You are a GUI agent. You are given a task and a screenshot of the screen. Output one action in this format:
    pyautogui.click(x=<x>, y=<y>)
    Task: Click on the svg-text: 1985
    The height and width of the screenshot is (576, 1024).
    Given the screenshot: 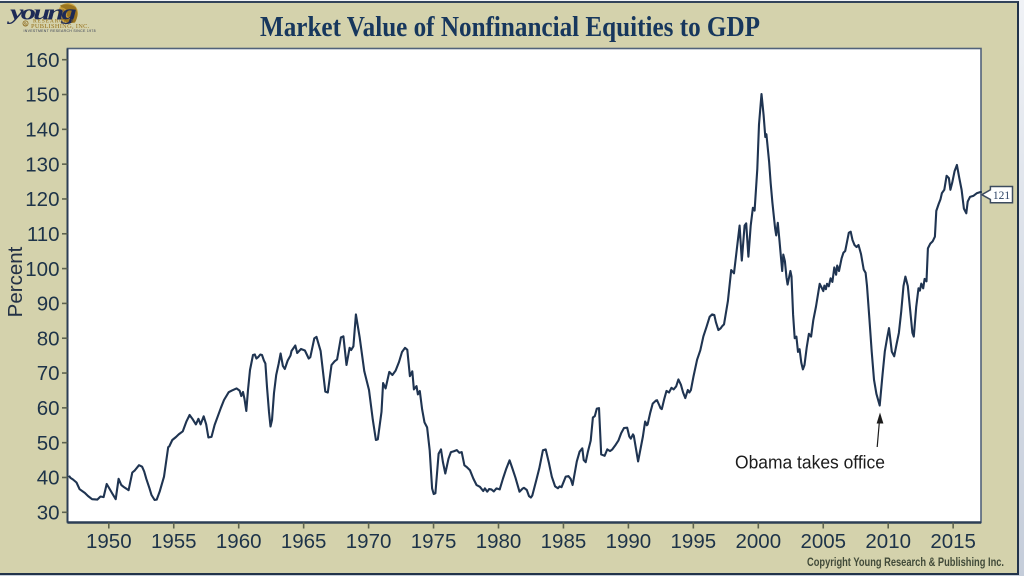 What is the action you would take?
    pyautogui.click(x=564, y=541)
    